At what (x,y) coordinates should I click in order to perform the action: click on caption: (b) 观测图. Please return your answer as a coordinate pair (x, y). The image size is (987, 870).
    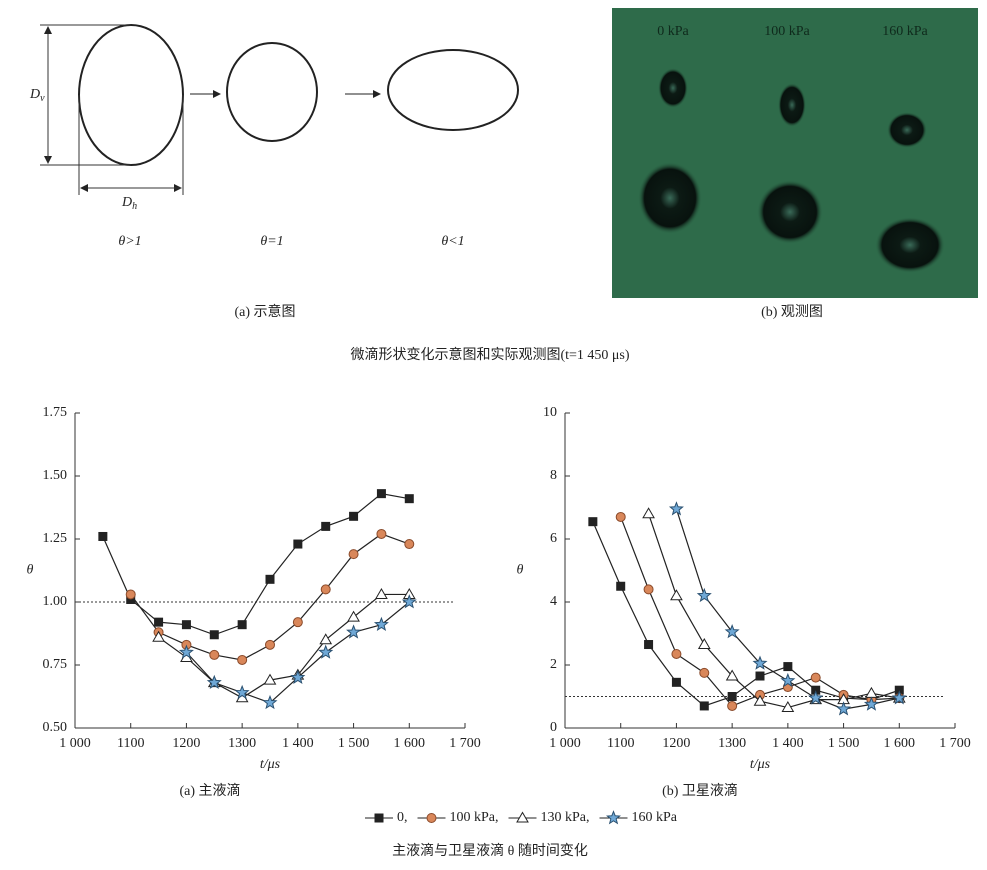
    Looking at the image, I should click on (792, 312).